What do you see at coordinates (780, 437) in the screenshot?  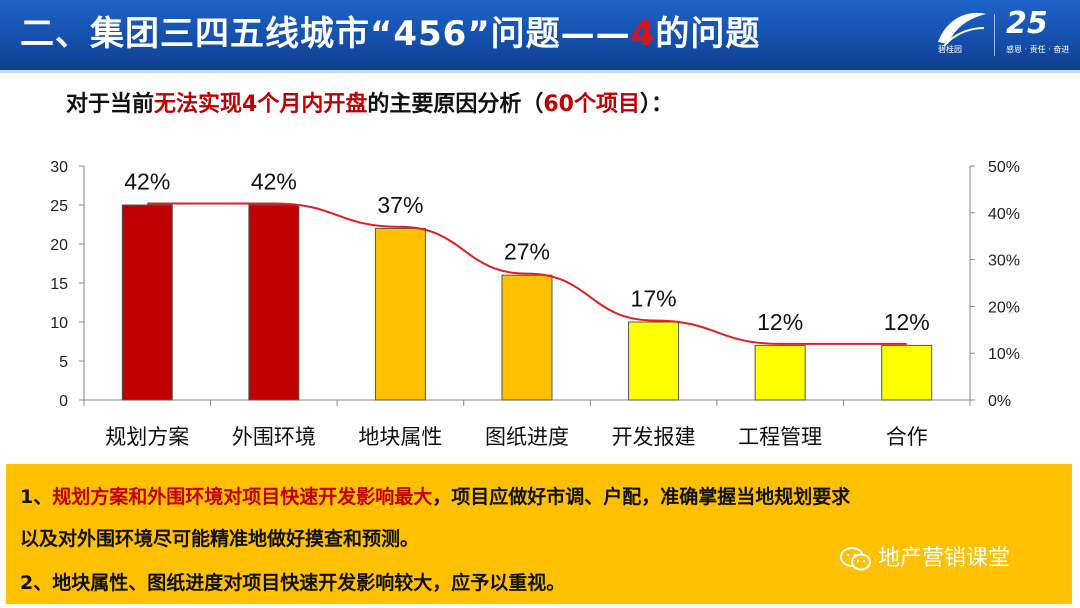 I see `x-category-label: 工程管理` at bounding box center [780, 437].